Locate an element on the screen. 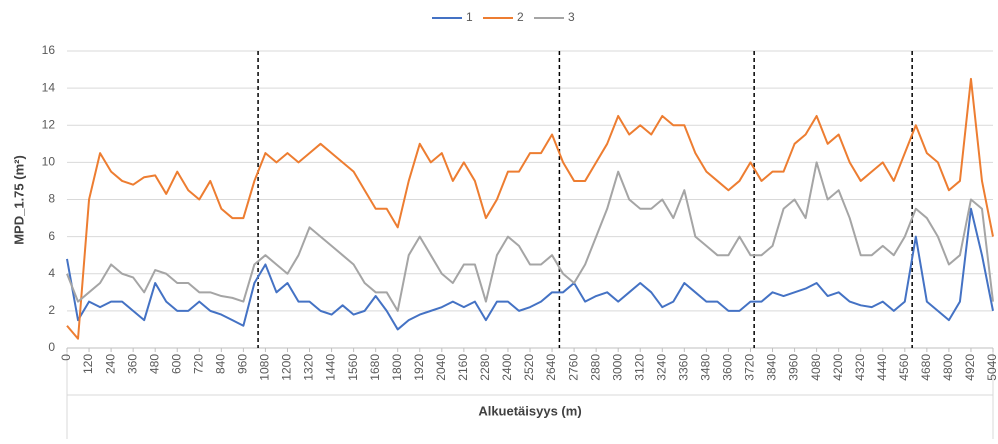 The height and width of the screenshot is (444, 998). x-tick-label: 4440 is located at coordinates (882, 367).